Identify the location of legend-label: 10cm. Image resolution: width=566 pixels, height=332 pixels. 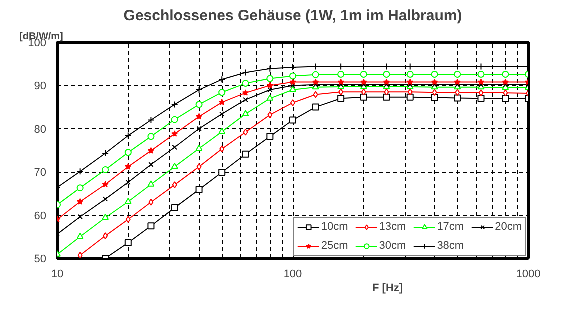
(334, 227).